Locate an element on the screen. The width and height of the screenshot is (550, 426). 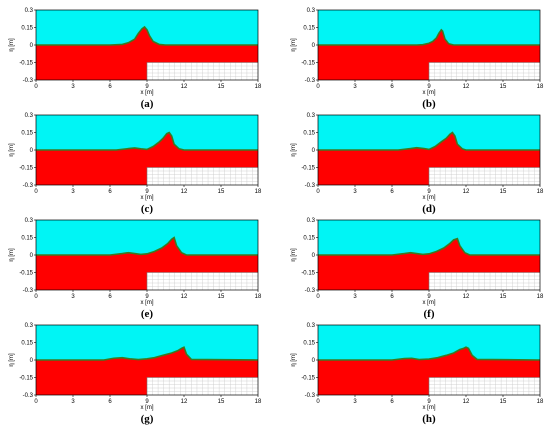
panel-f: 0 3 6 9 12 15 18 0.3 0.15 0 -0.15 -0.3 x [m] η [m] (f) is located at coordinates (417, 269).